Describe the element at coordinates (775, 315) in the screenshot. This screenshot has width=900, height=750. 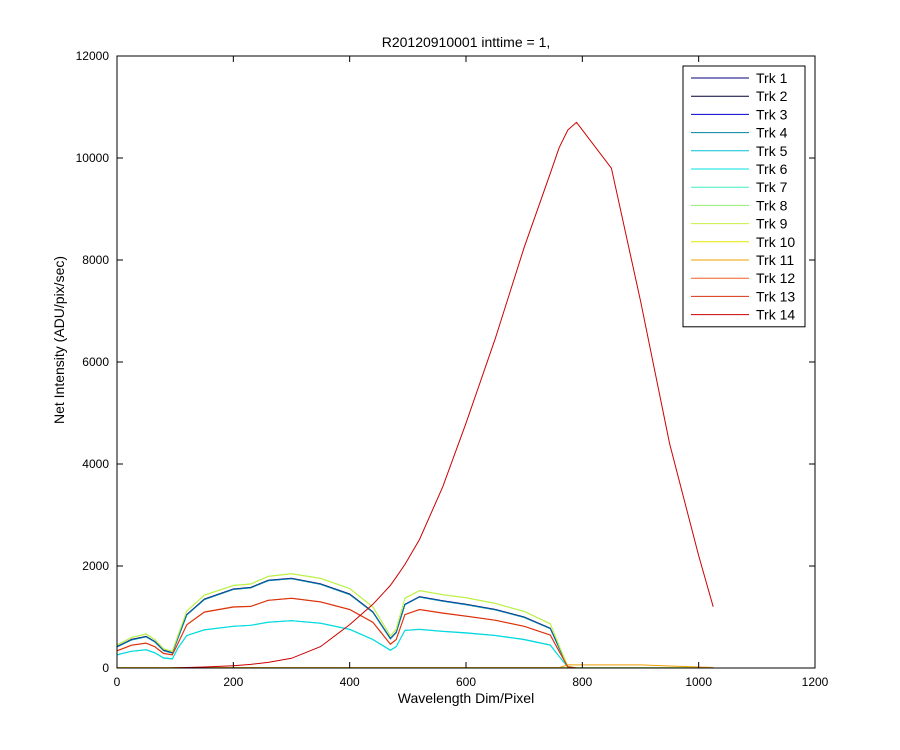
I see `legend-label: Trk 14` at that location.